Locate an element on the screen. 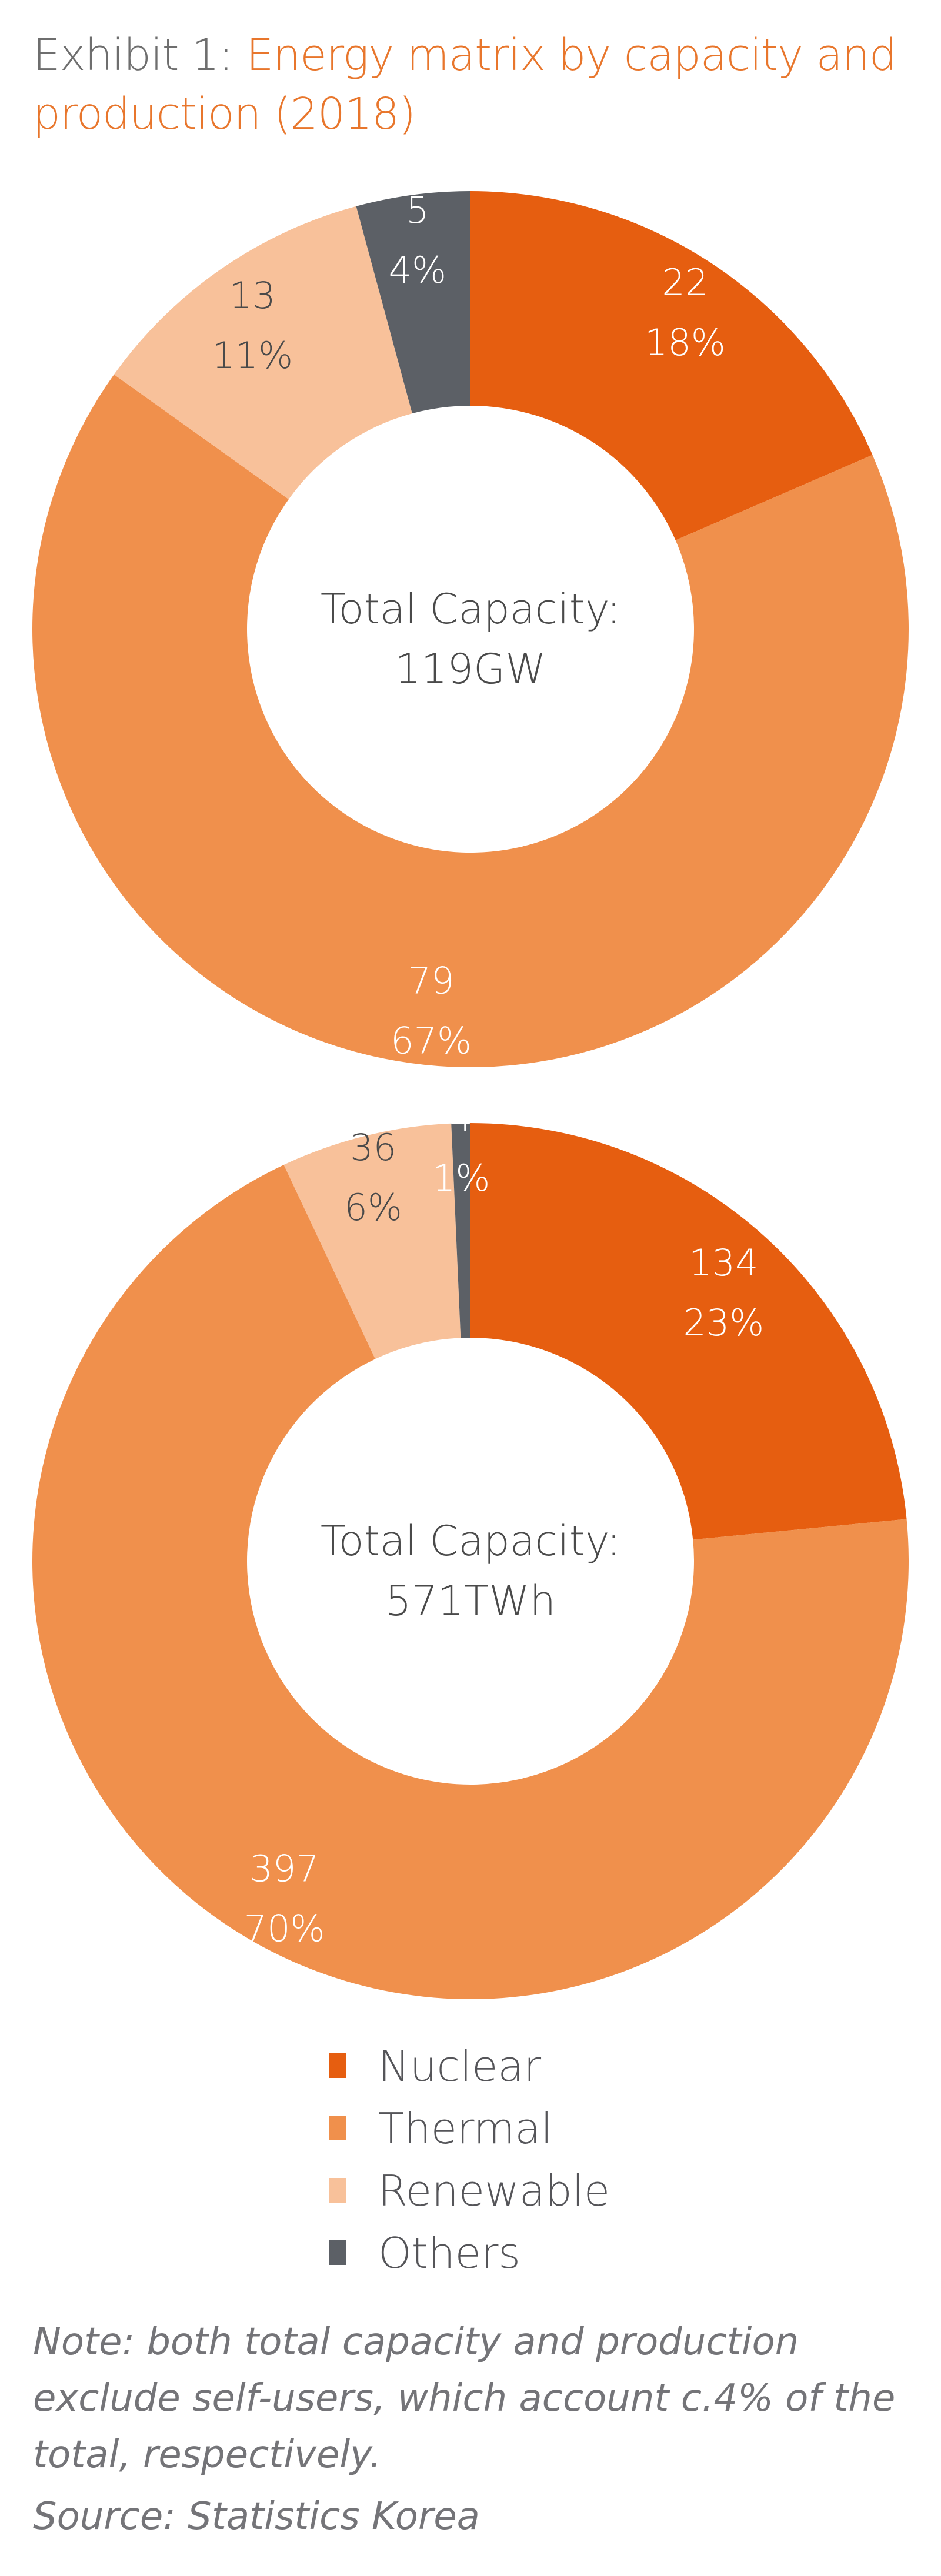  donut1-slice-others is located at coordinates (413, 302).